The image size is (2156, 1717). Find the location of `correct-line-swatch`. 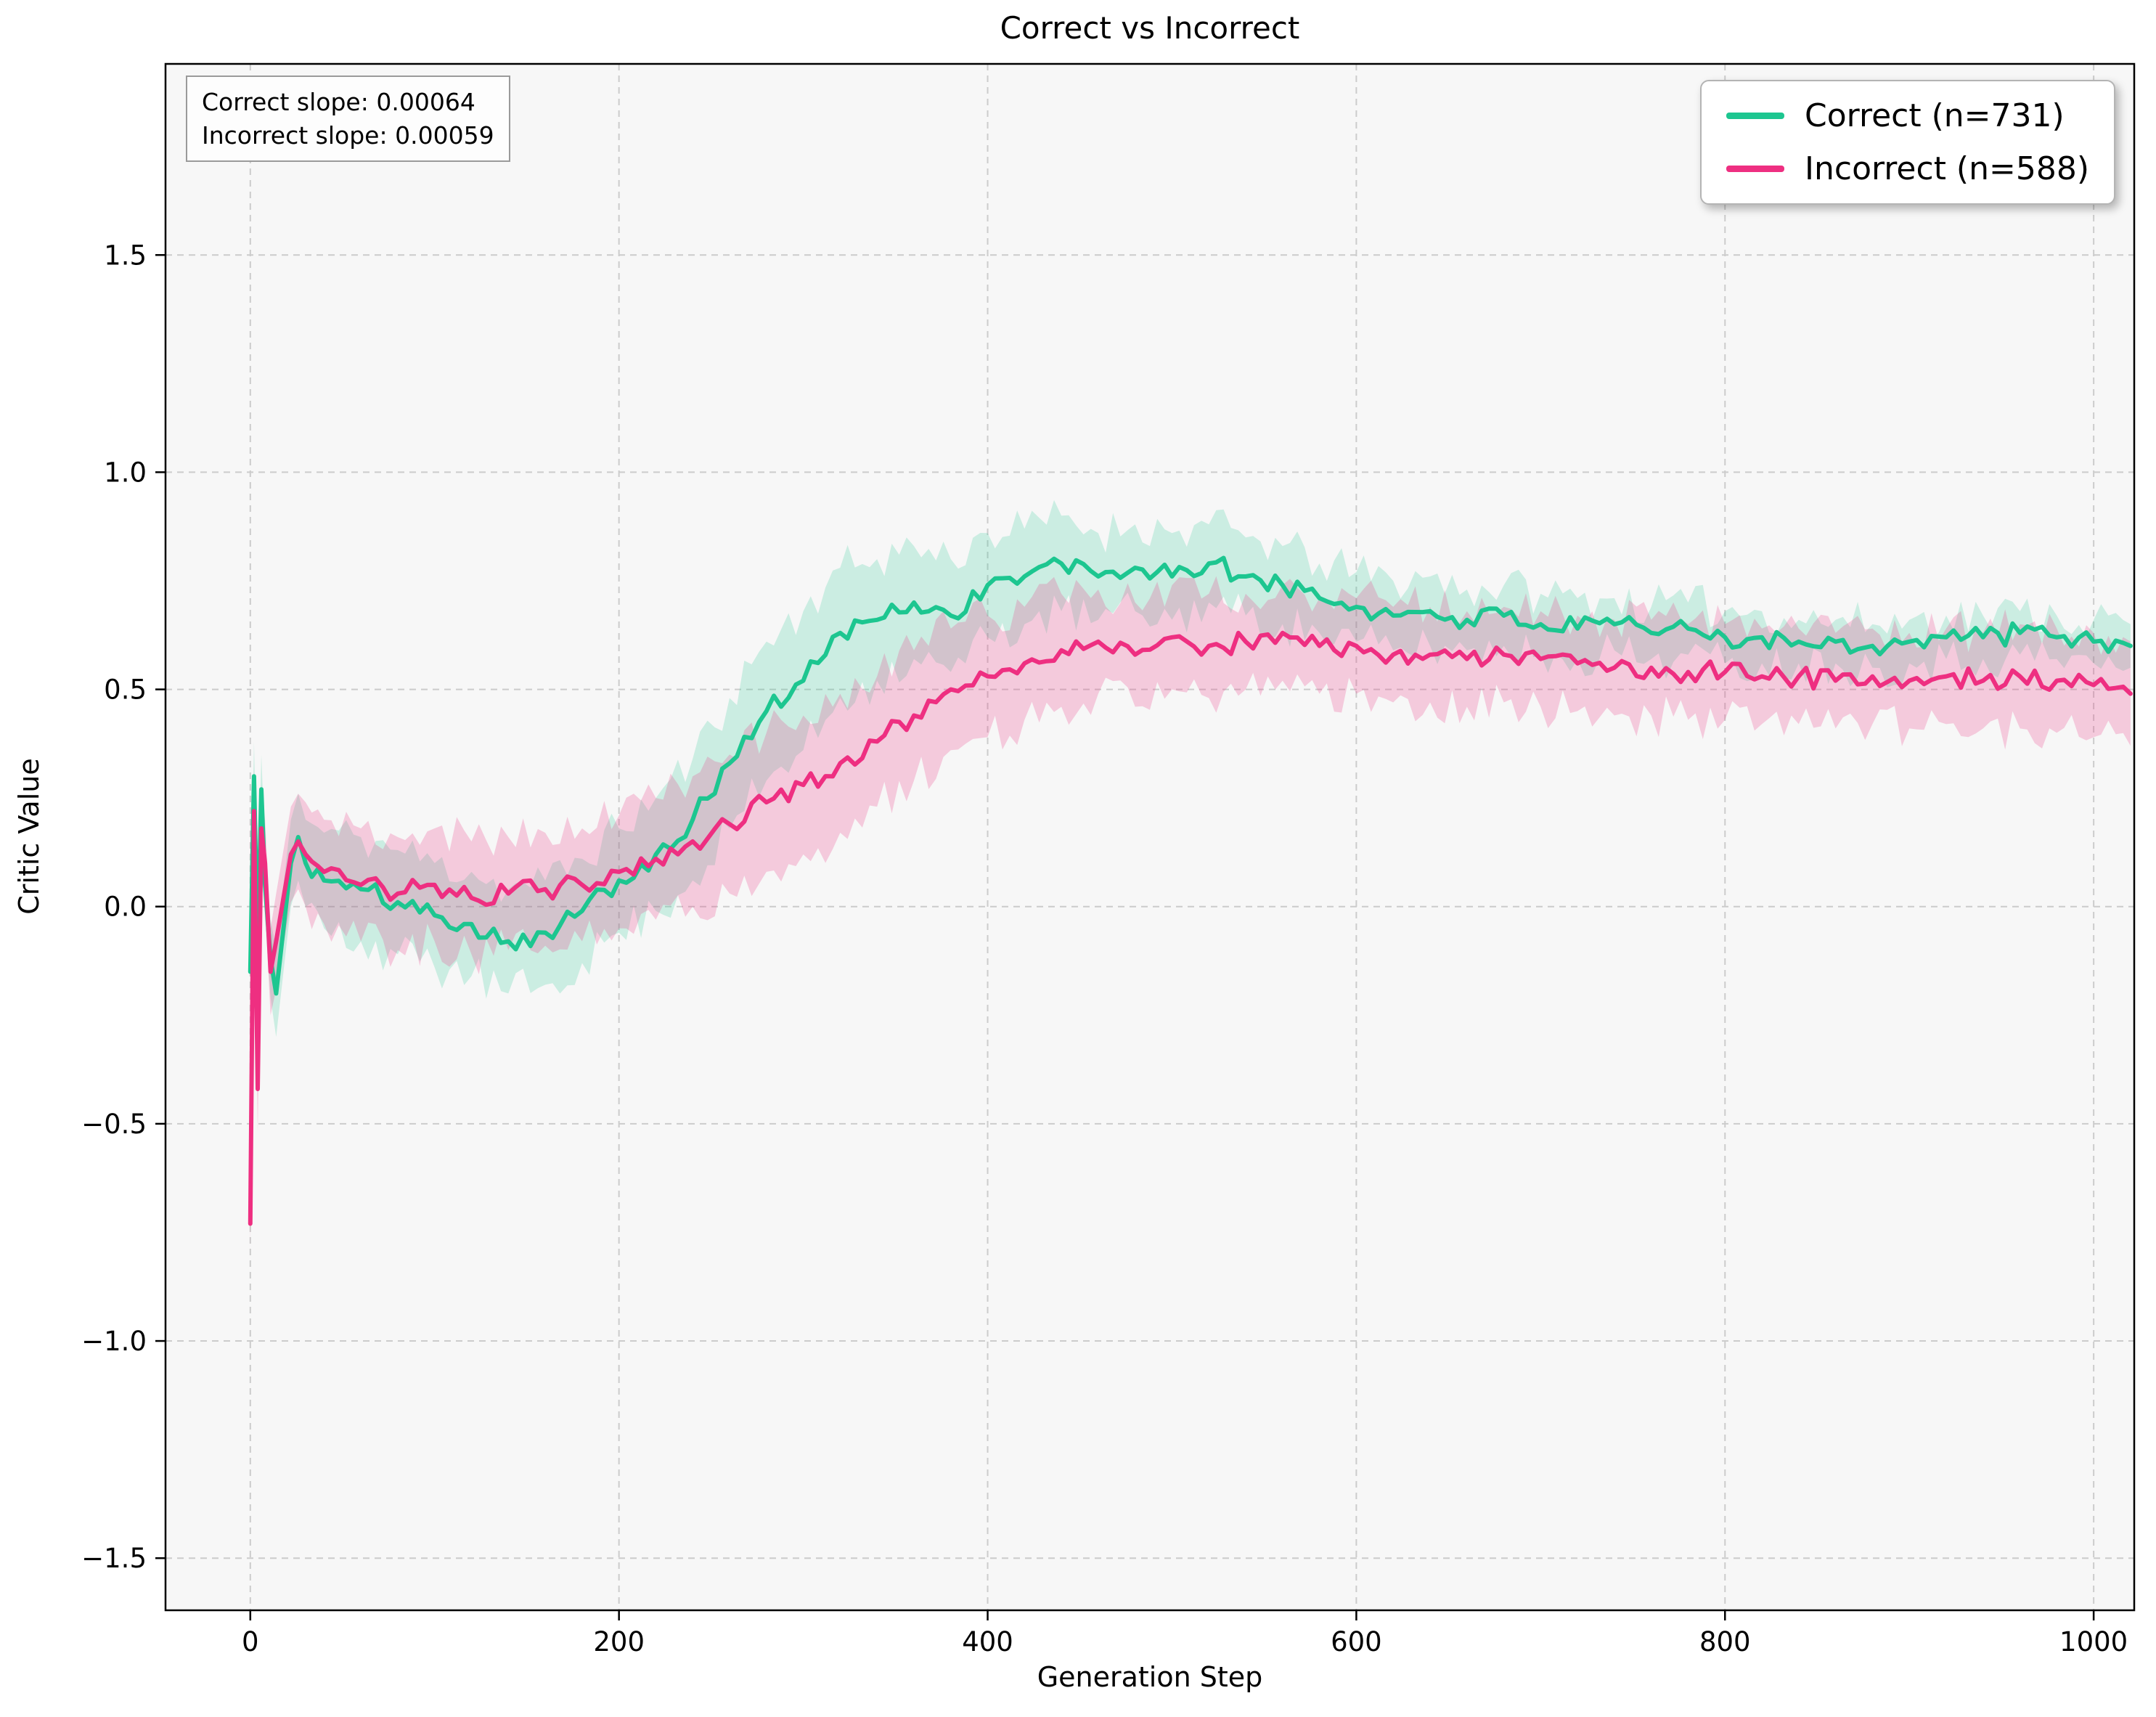

correct-line-swatch is located at coordinates (1755, 116).